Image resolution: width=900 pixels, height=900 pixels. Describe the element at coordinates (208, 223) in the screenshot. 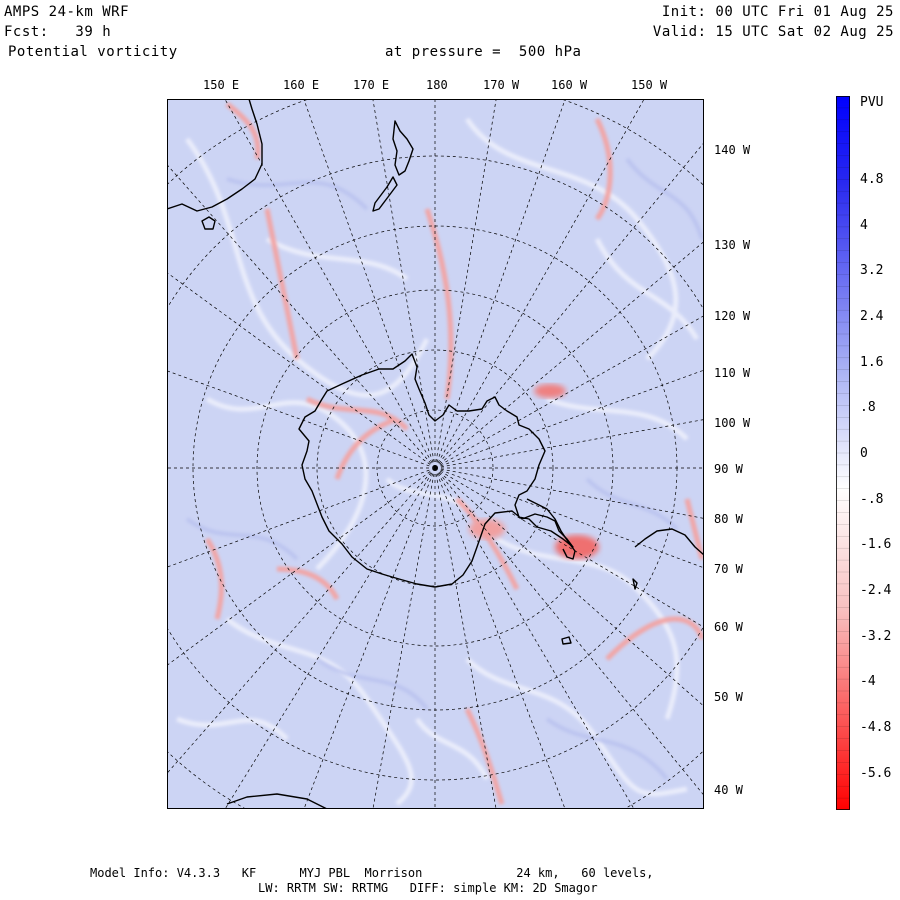

I see `tasmania` at that location.